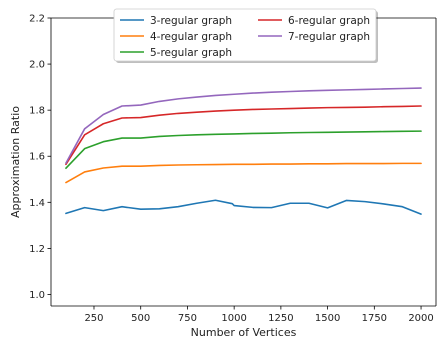 This screenshot has width=437, height=339. Describe the element at coordinates (191, 21) in the screenshot. I see `legend-label: 3-regular graph` at that location.